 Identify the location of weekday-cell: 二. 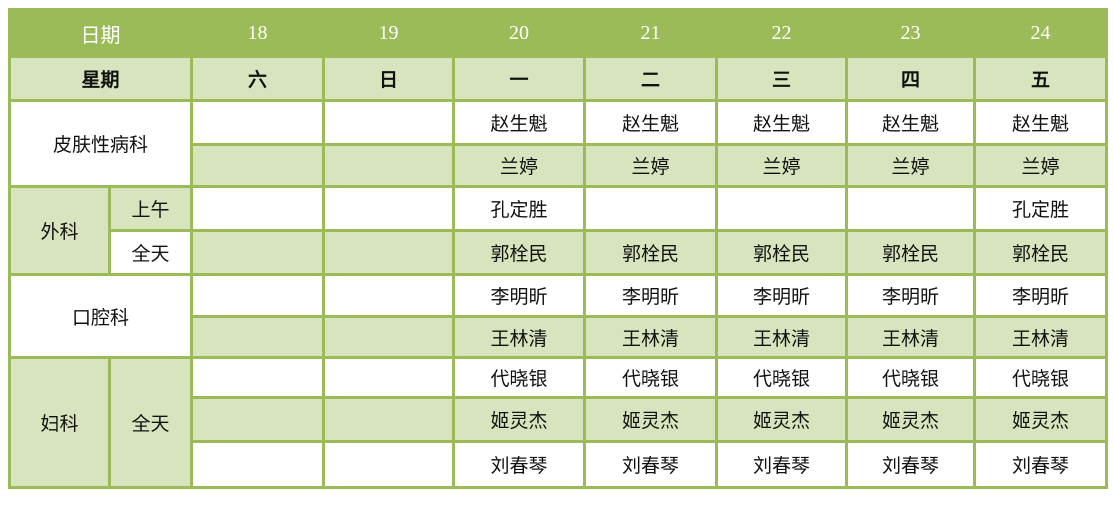
(650, 78).